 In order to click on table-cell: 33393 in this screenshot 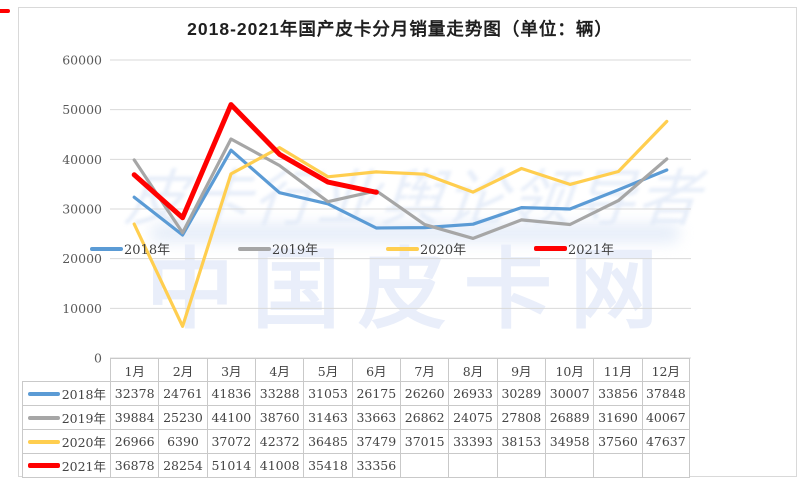, I will do `click(472, 441)`.